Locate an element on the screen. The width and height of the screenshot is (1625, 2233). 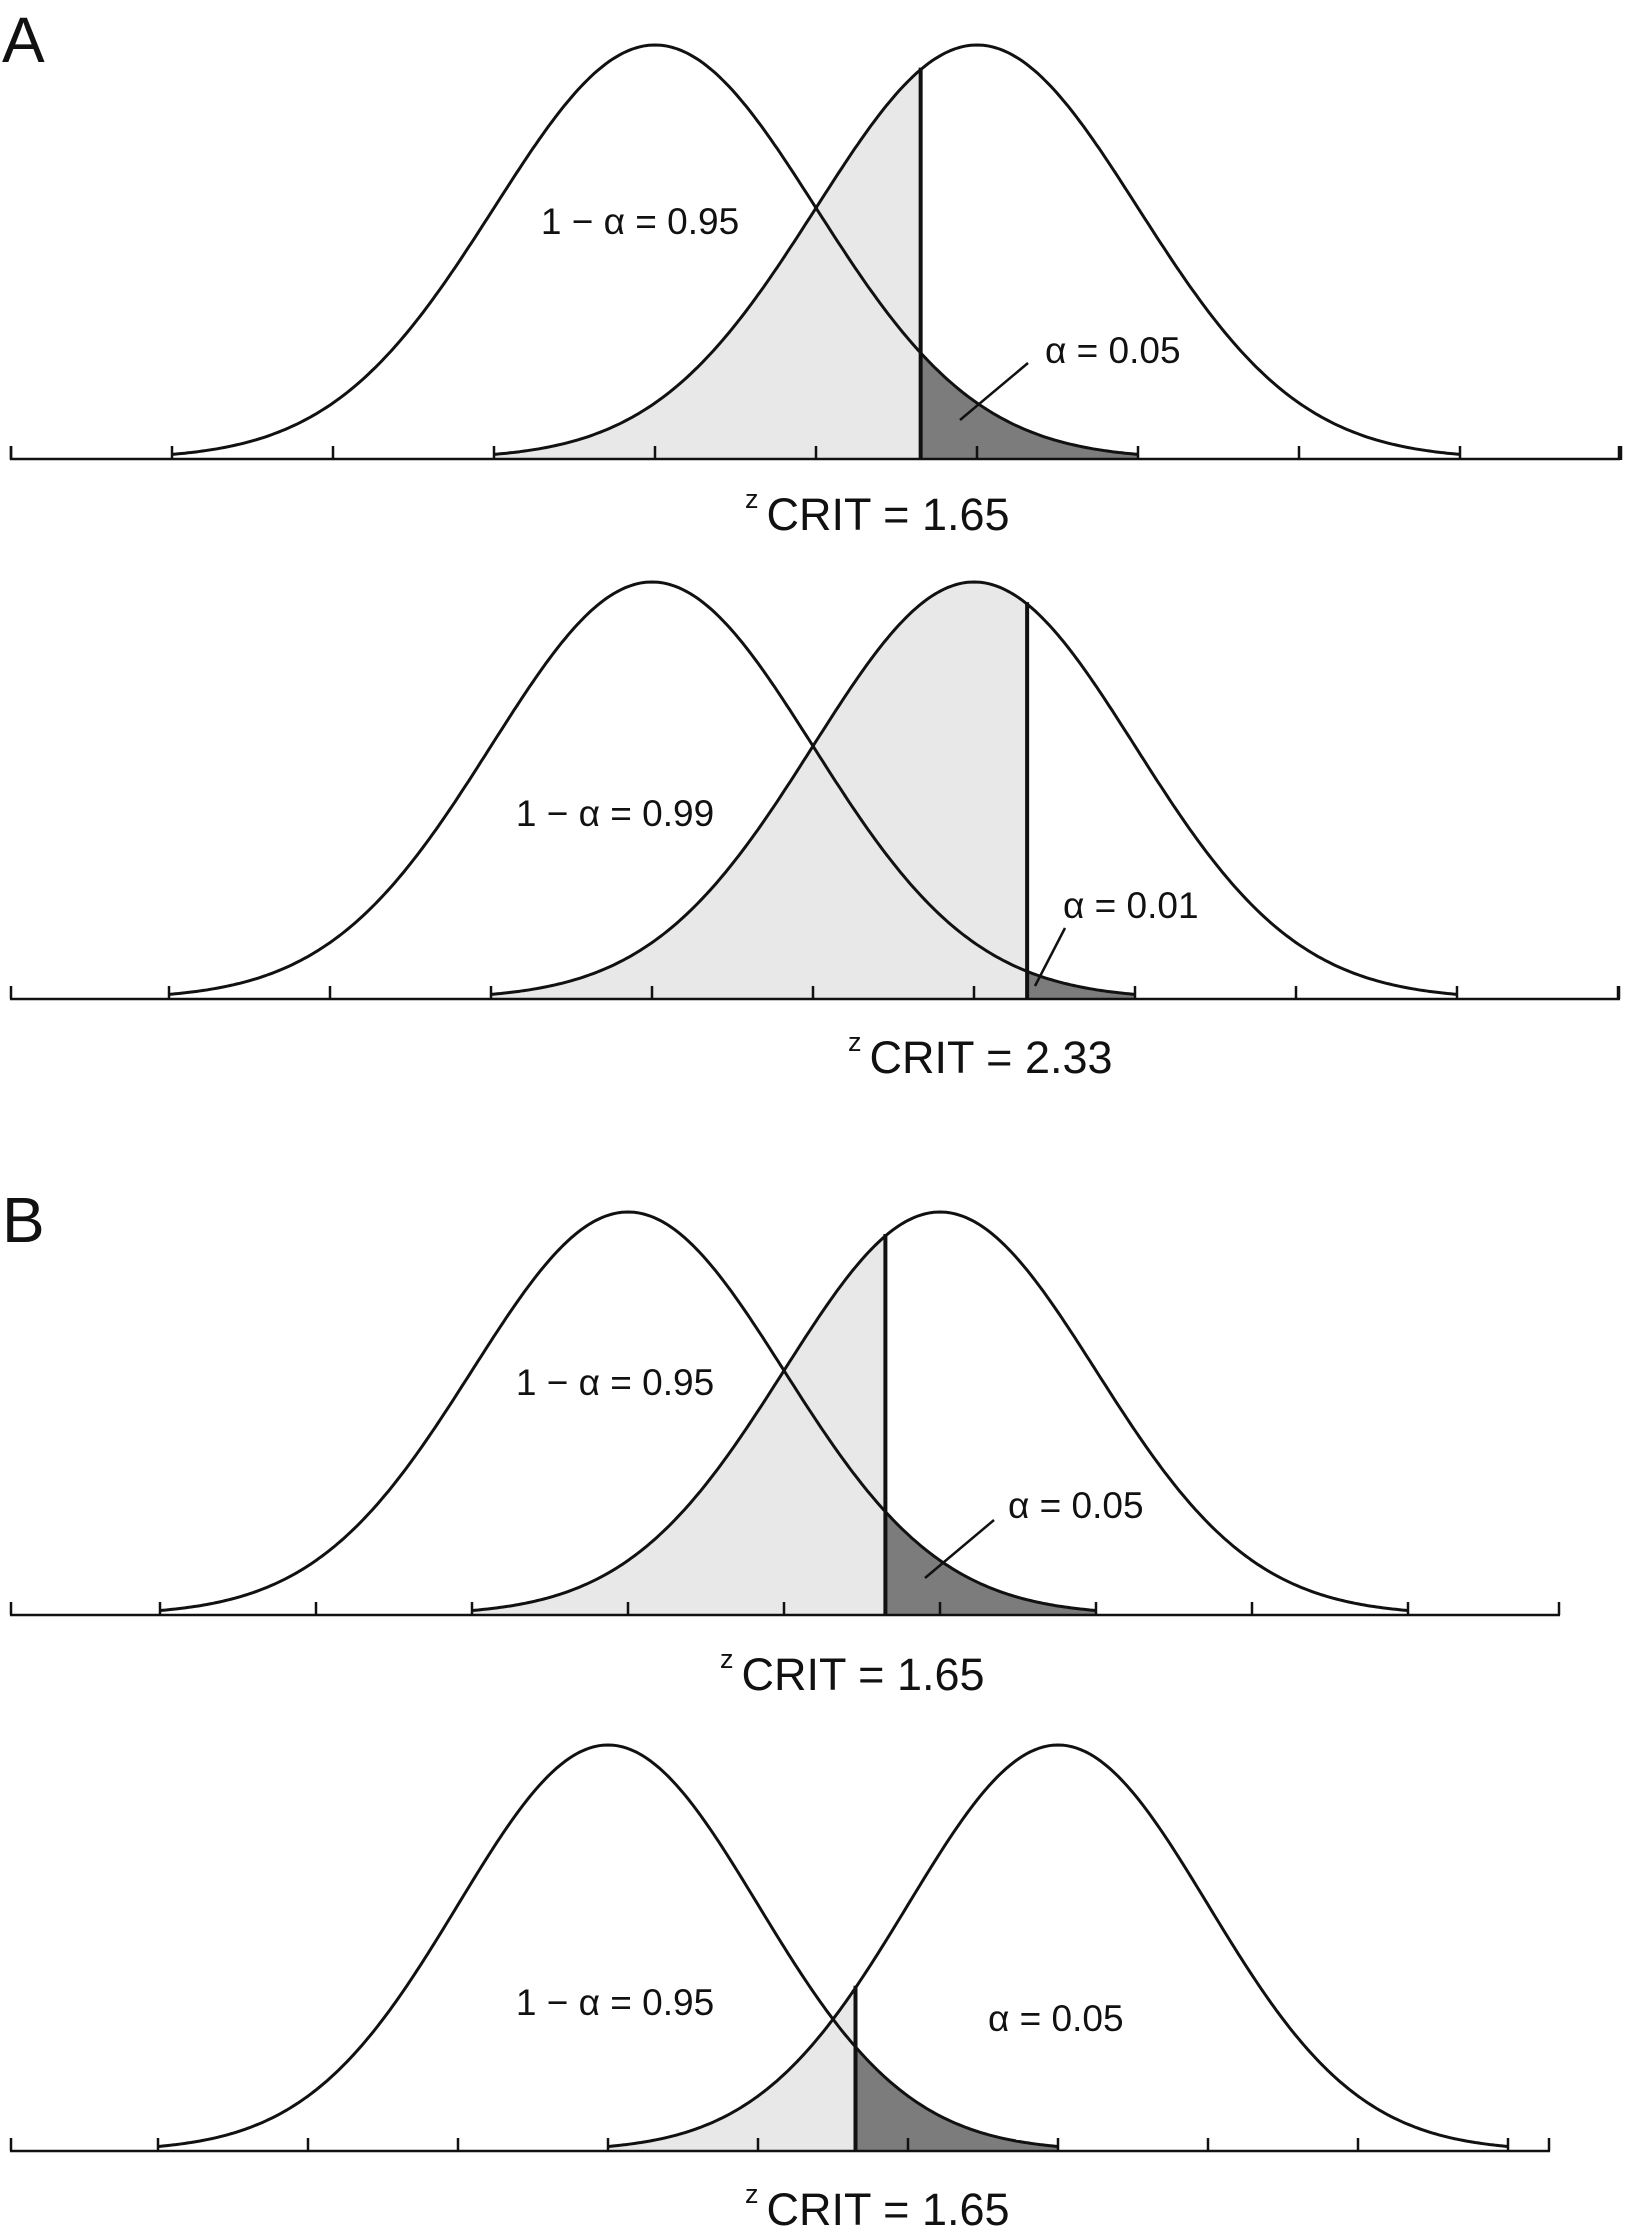
panel-label-a: A is located at coordinates (23, 40).